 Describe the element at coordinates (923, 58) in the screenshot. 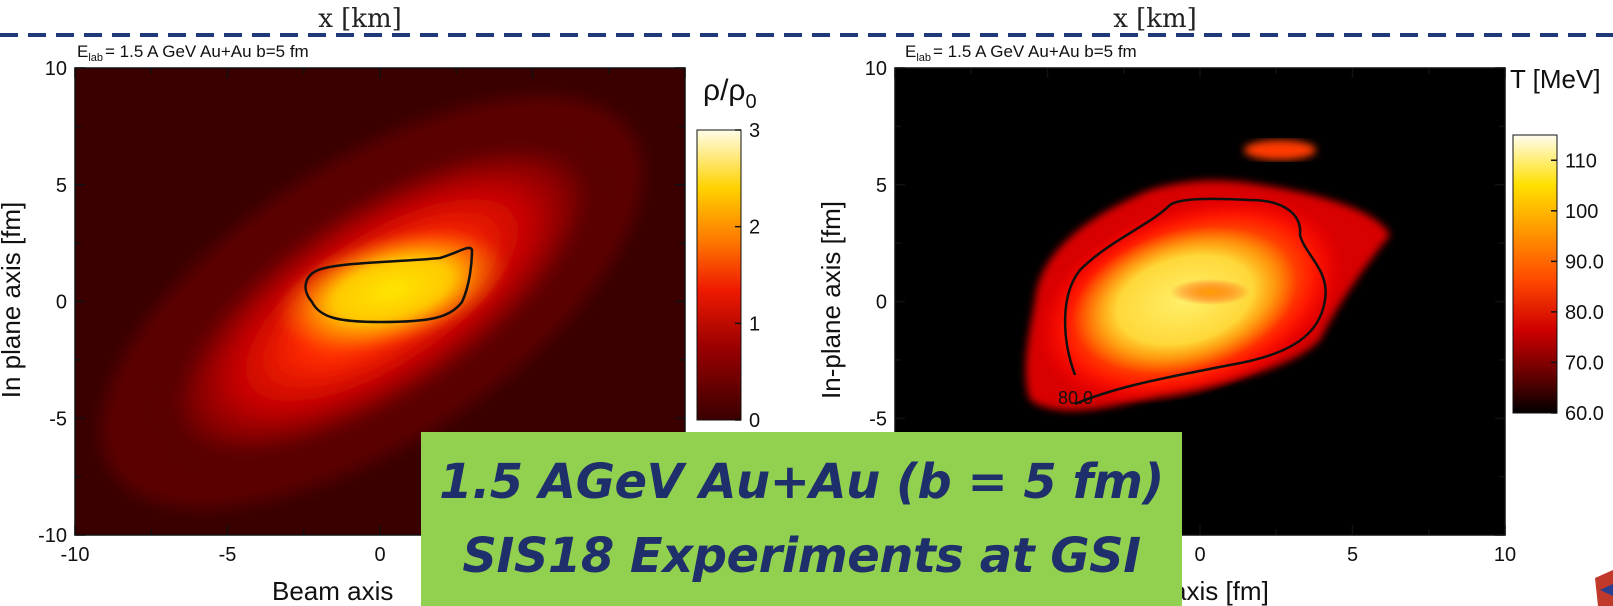

I see `temp-title-sub: lab` at that location.